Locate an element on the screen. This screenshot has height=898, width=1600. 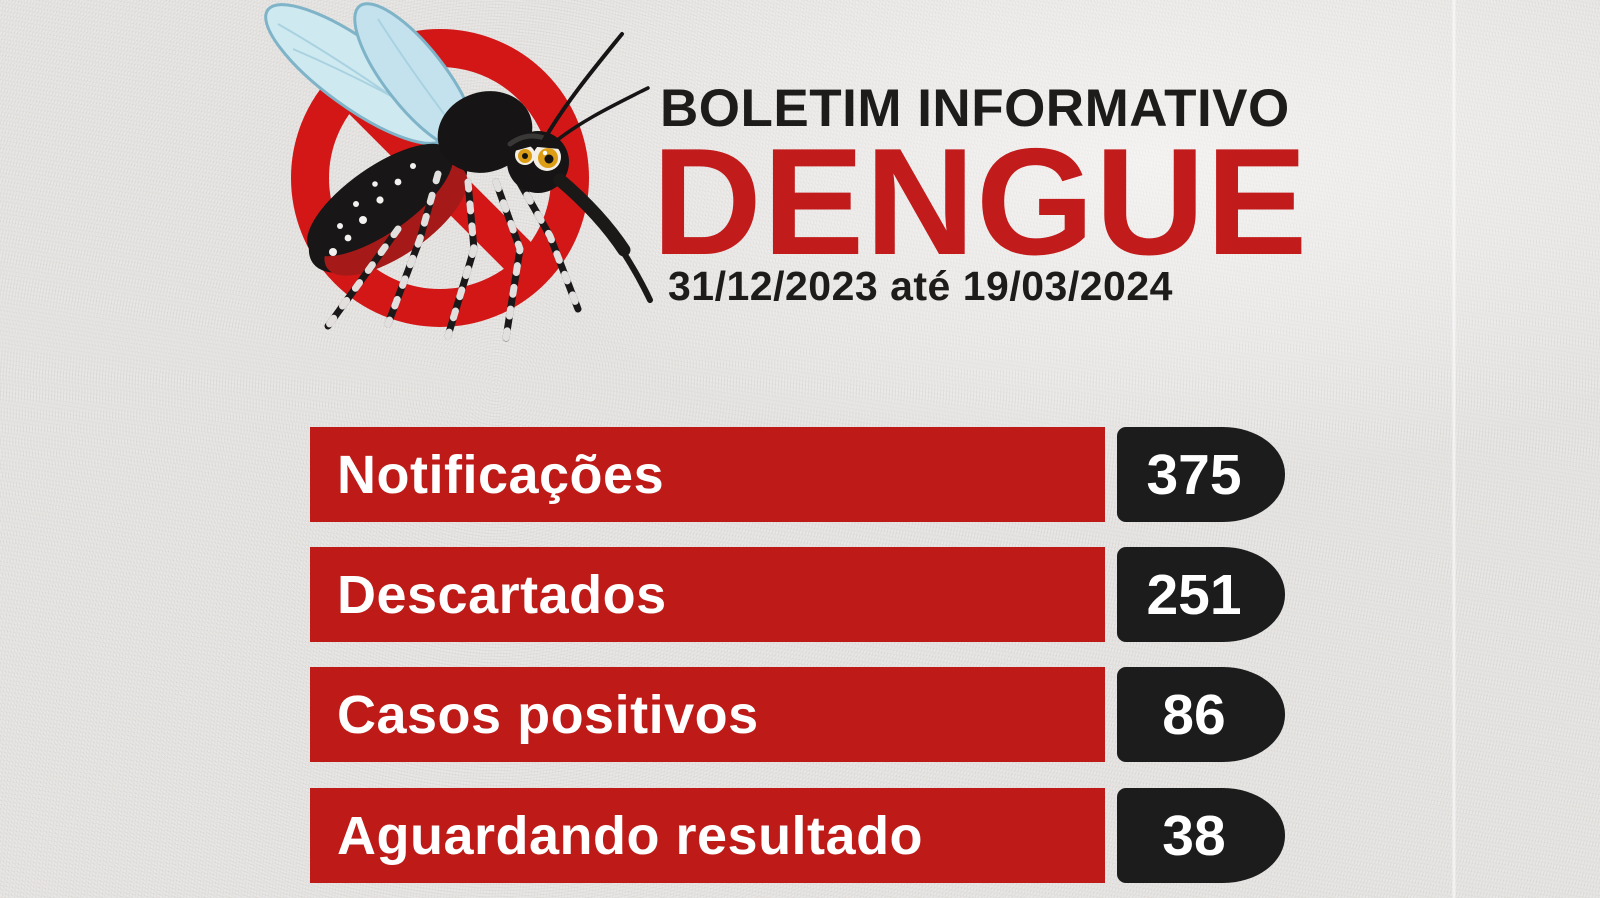
stat-label: Casos positivos is located at coordinates (707, 714).